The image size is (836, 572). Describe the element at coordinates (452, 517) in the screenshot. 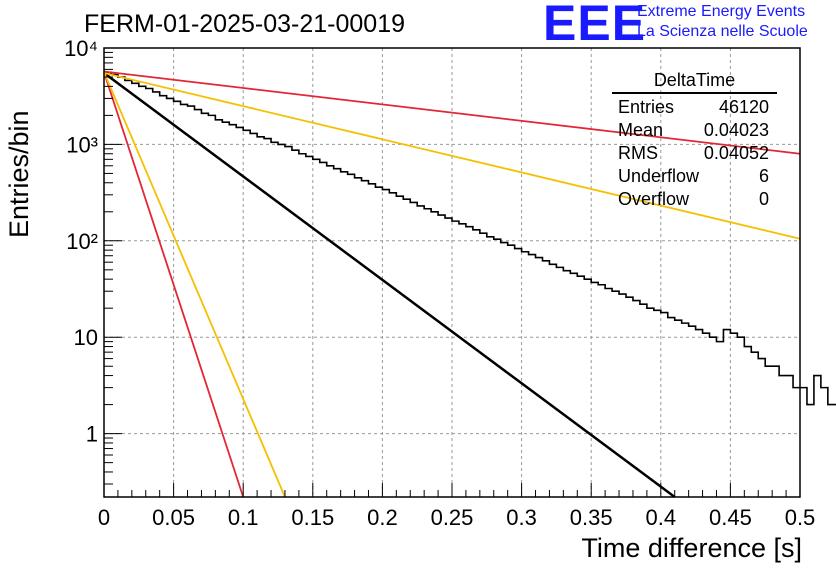

I see `x-tick-label: 0.25` at that location.